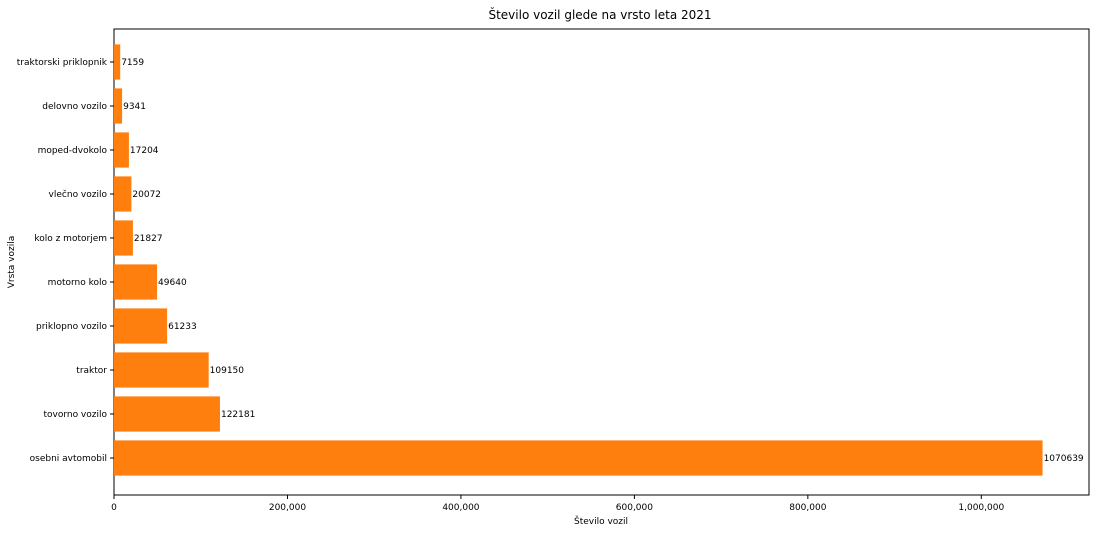 This screenshot has height=535, width=1094. Describe the element at coordinates (132, 63) in the screenshot. I see `bar-value-label: 7159` at that location.